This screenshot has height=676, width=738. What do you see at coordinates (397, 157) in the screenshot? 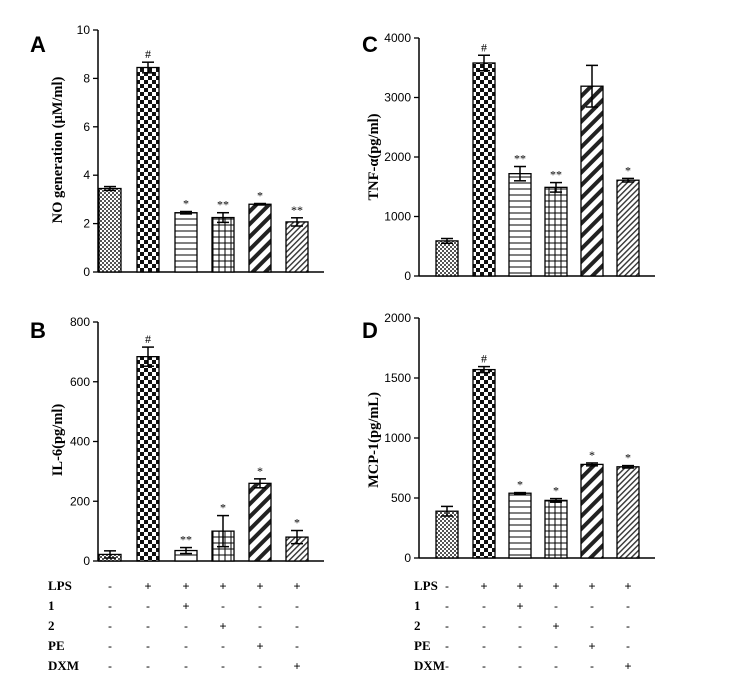
I see `y-tick-label: 2000` at bounding box center [397, 157].